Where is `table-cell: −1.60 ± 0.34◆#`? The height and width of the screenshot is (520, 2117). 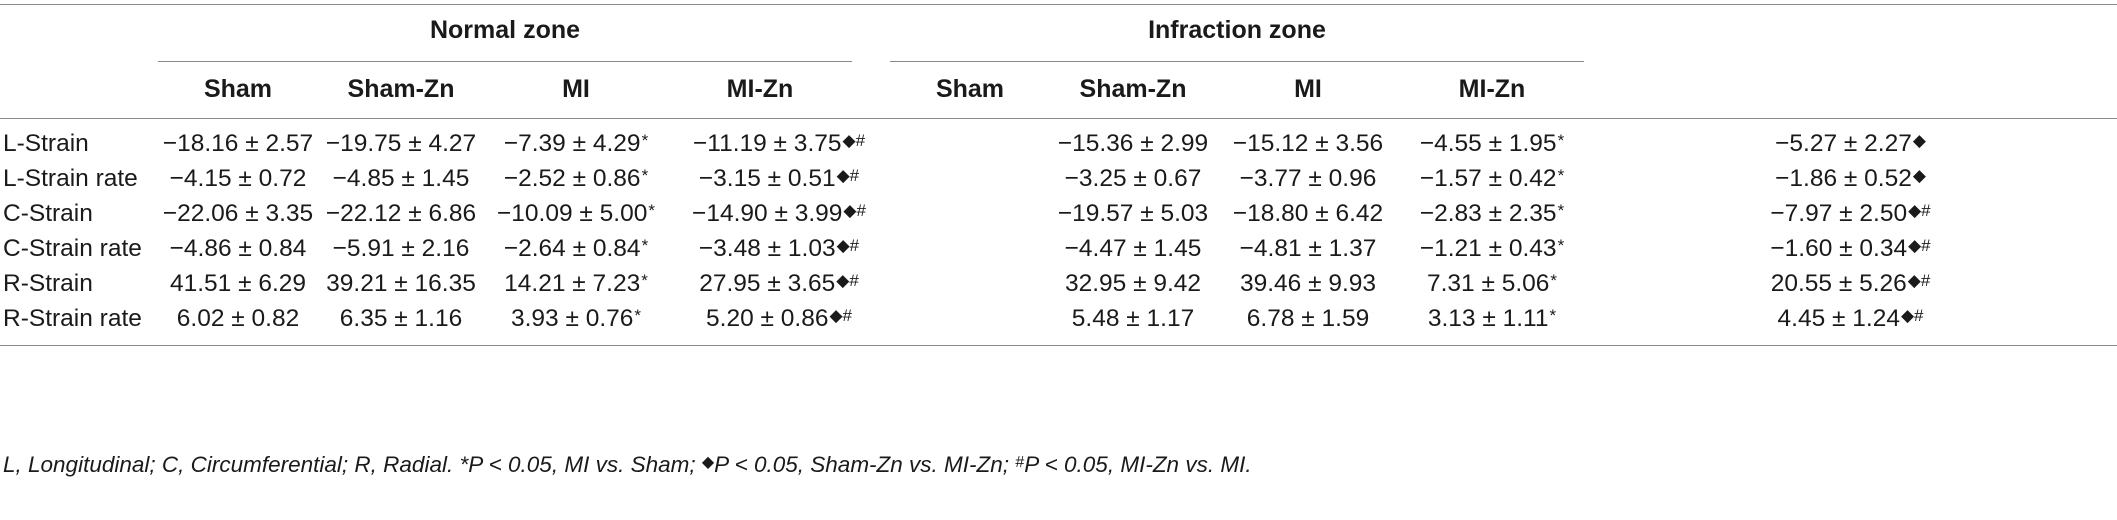
table-cell: −1.60 ± 0.34◆# is located at coordinates (1850, 248).